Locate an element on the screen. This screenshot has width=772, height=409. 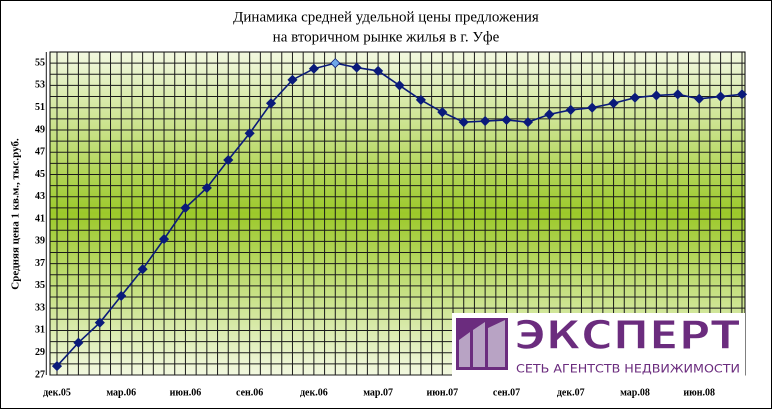
y-tick-label: 43 is located at coordinates (40, 196).